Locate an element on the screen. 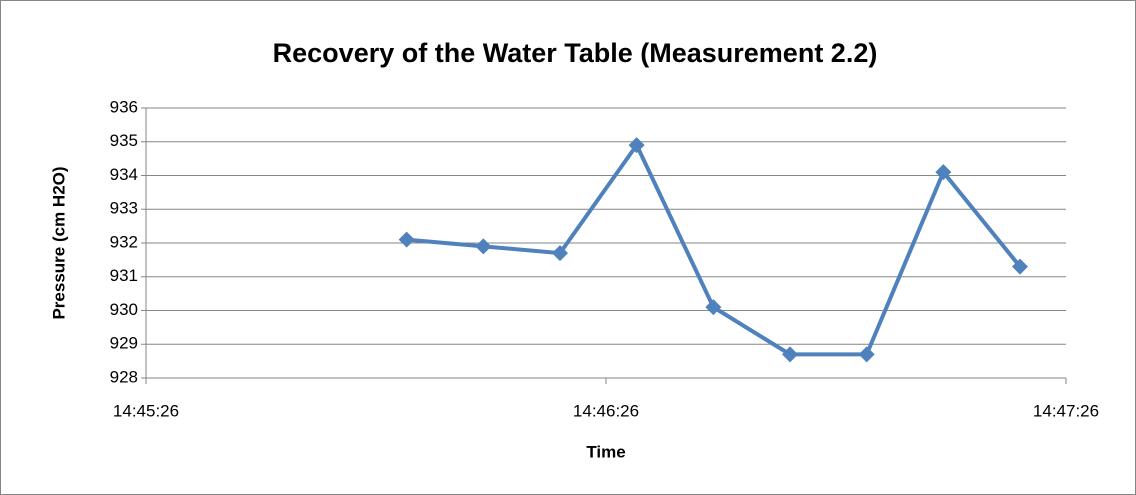 This screenshot has width=1136, height=495. x-axis-title: Time is located at coordinates (605, 451).